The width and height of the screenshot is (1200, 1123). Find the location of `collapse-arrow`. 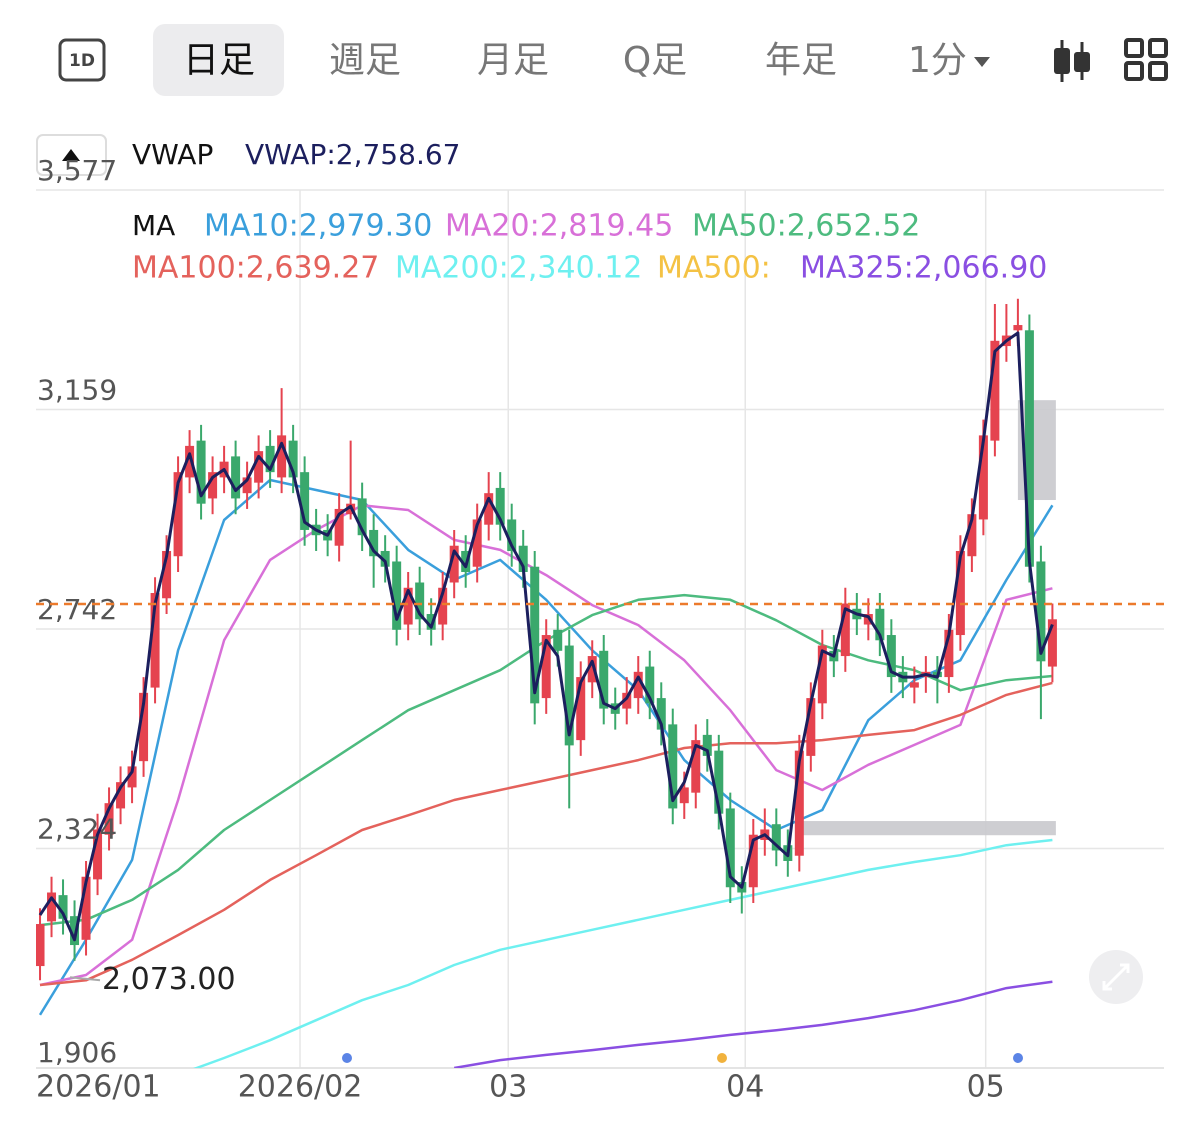

collapse-arrow is located at coordinates (71, 155).